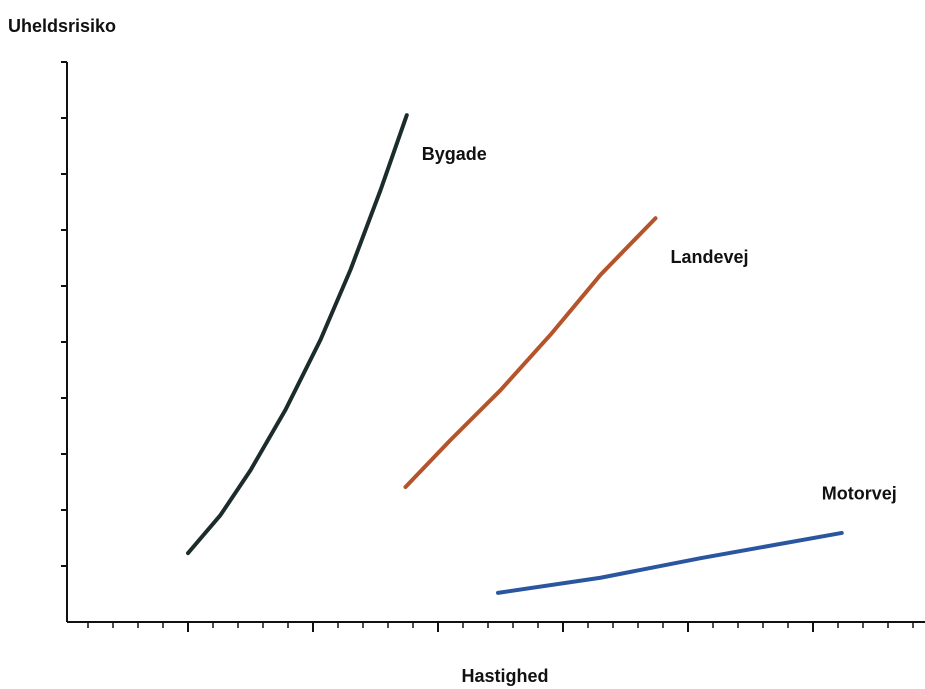  I want to click on series-label: Bygade, so click(454, 154).